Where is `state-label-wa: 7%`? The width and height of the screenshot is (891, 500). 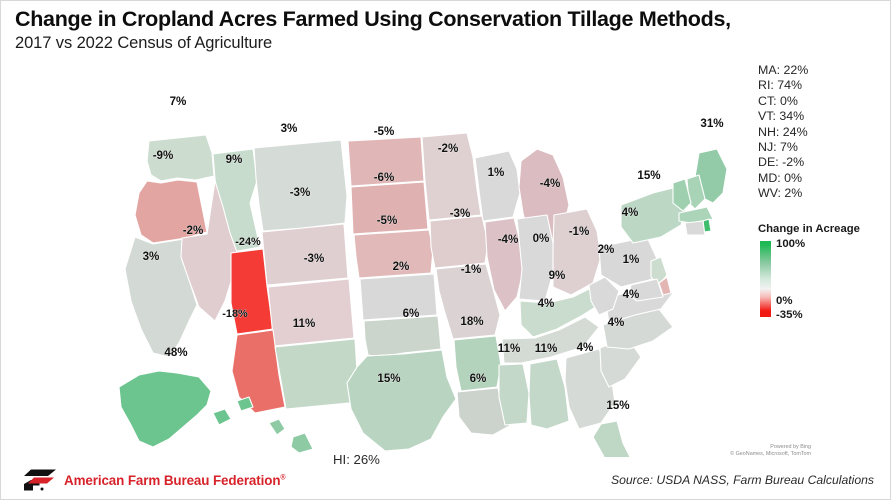
state-label-wa: 7% is located at coordinates (178, 101).